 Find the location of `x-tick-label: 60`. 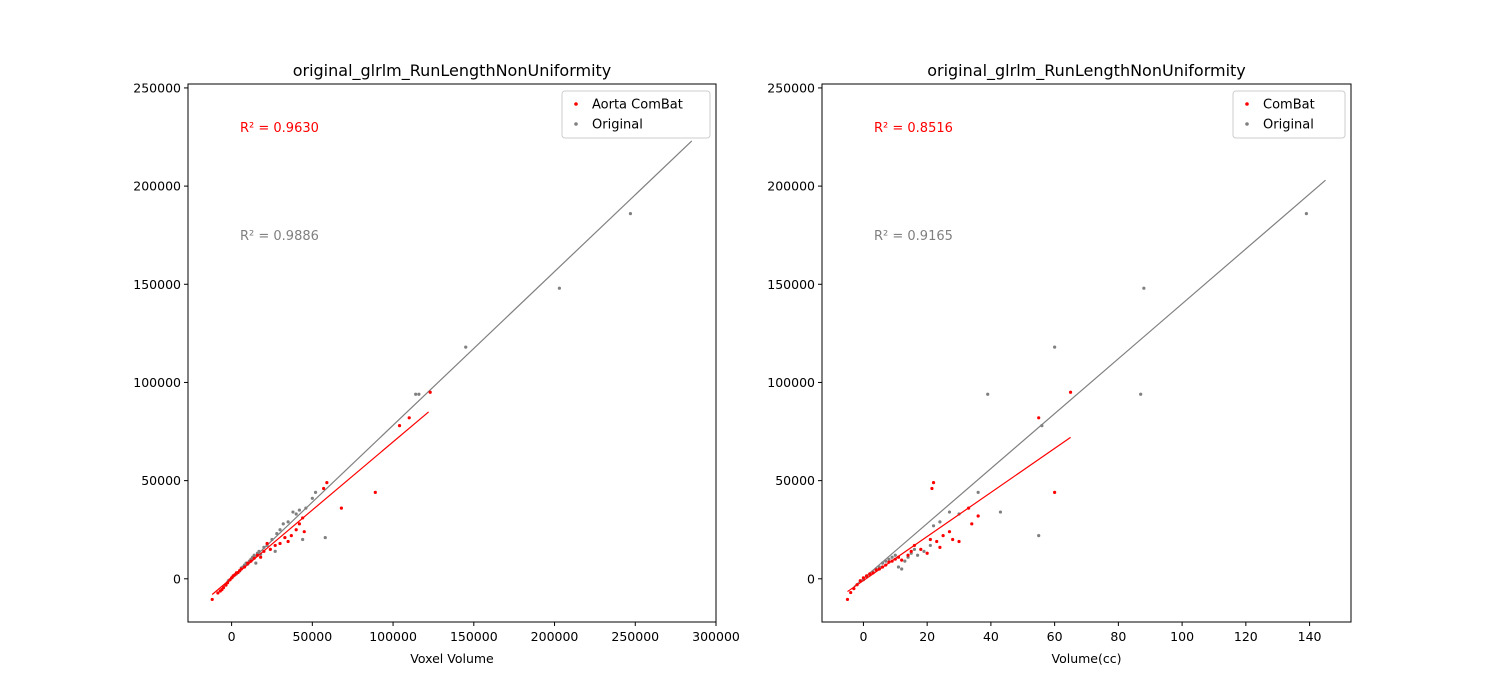

x-tick-label: 60 is located at coordinates (1055, 636).